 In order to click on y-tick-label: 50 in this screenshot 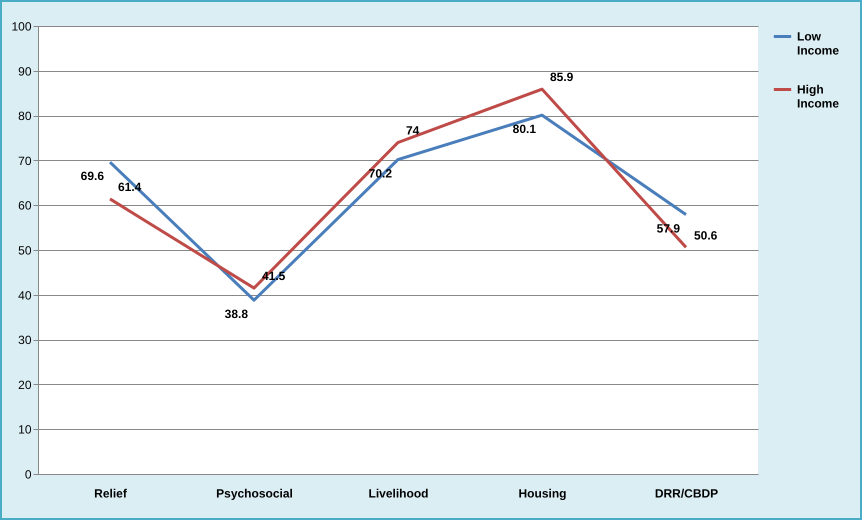, I will do `click(25, 251)`.